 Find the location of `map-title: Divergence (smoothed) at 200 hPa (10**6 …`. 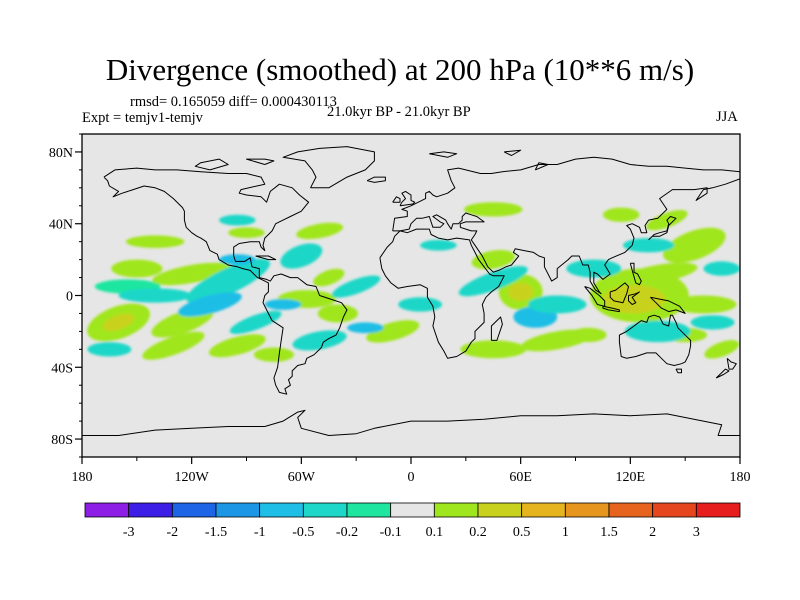

map-title: Divergence (smoothed) at 200 hPa (10**6 … is located at coordinates (400, 69).